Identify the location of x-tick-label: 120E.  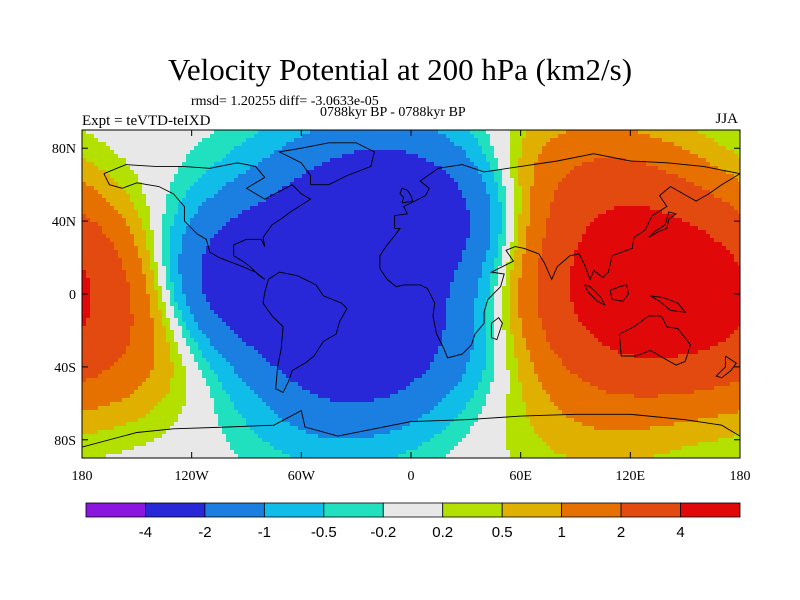
(631, 476).